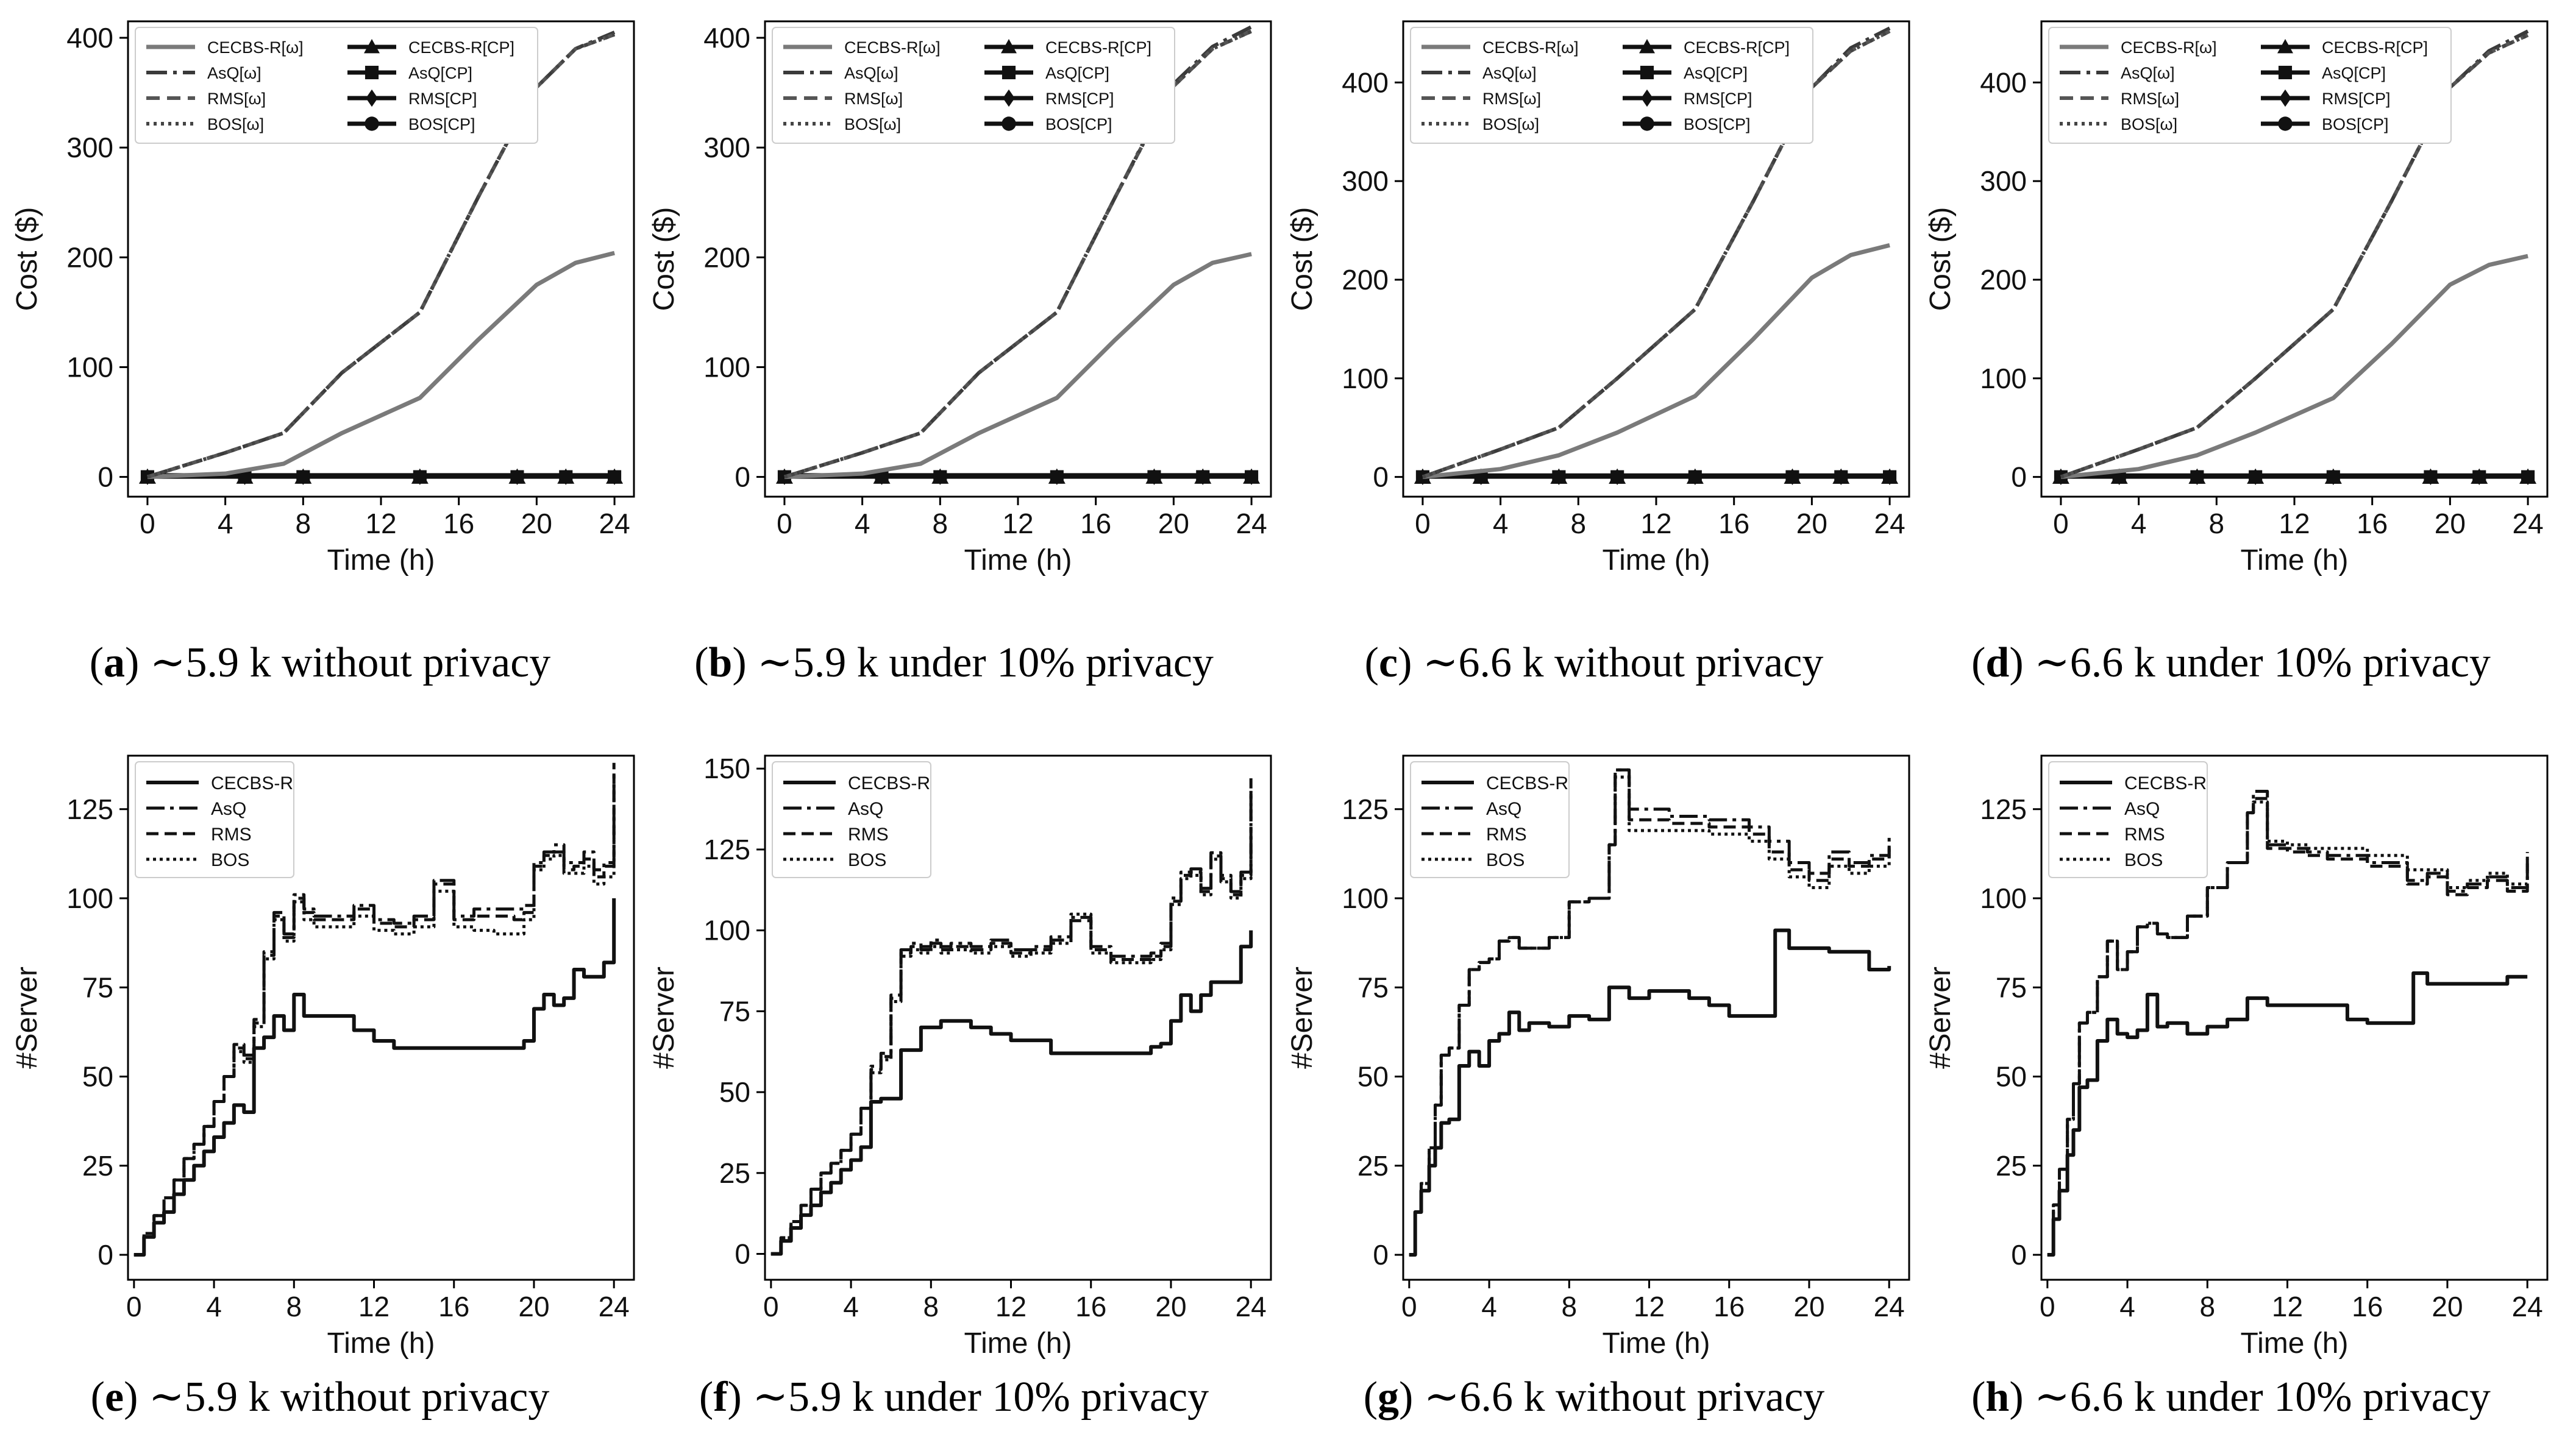  Describe the element at coordinates (1365, 809) in the screenshot. I see `y-tick-label: 125` at that location.